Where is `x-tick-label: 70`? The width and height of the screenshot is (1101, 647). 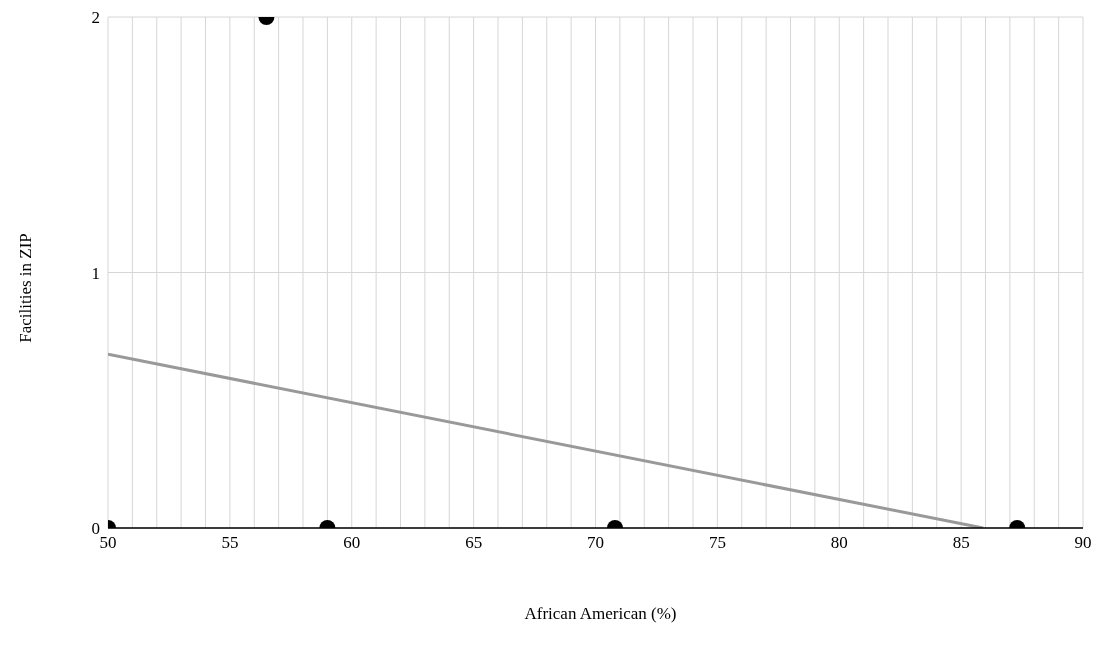 x-tick-label: 70 is located at coordinates (595, 543).